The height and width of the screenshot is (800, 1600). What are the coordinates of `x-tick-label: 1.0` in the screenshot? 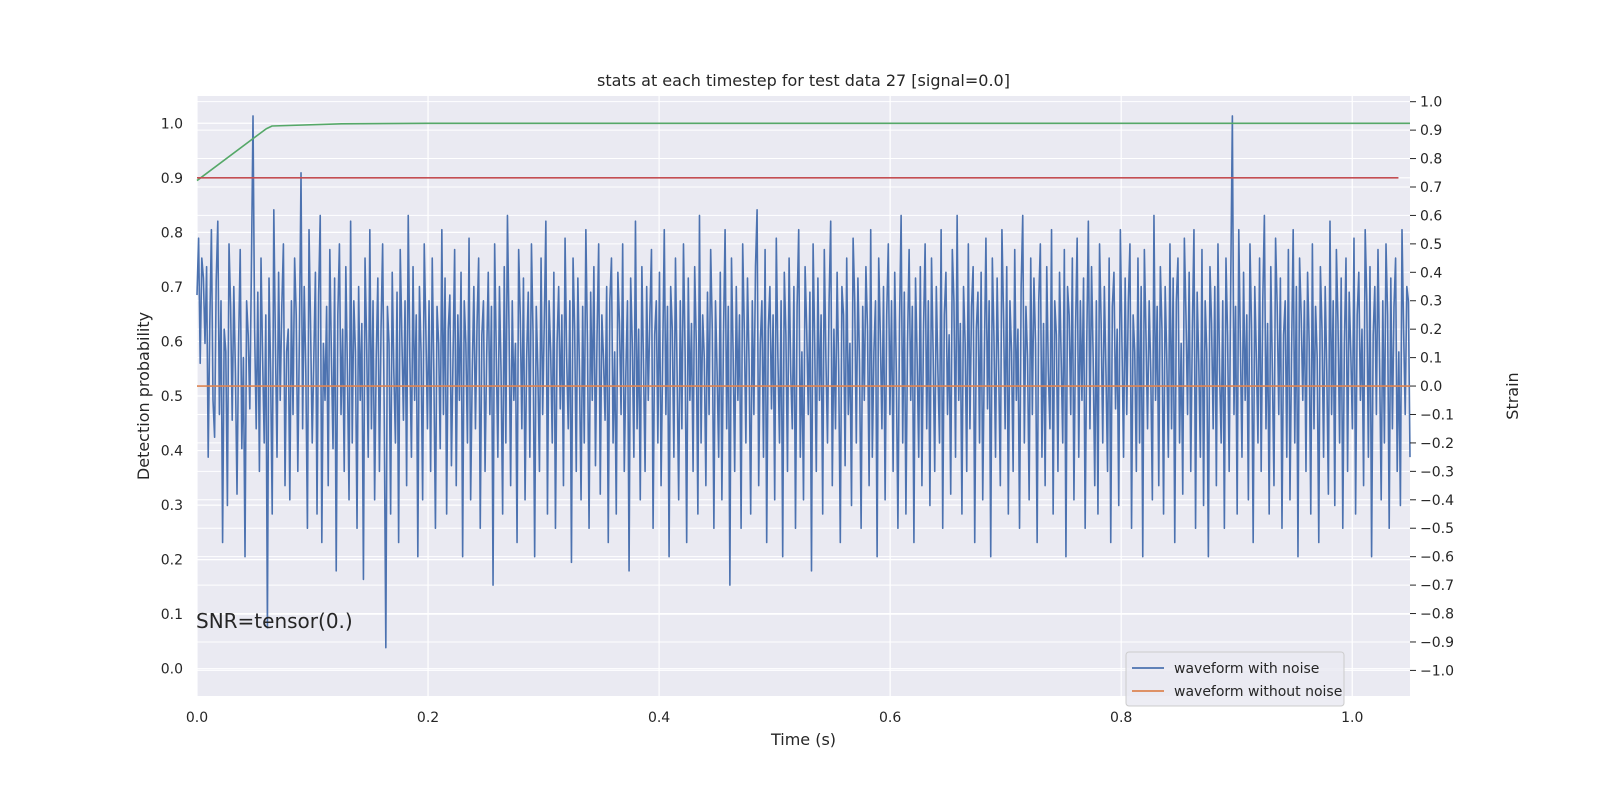 It's located at (1352, 718).